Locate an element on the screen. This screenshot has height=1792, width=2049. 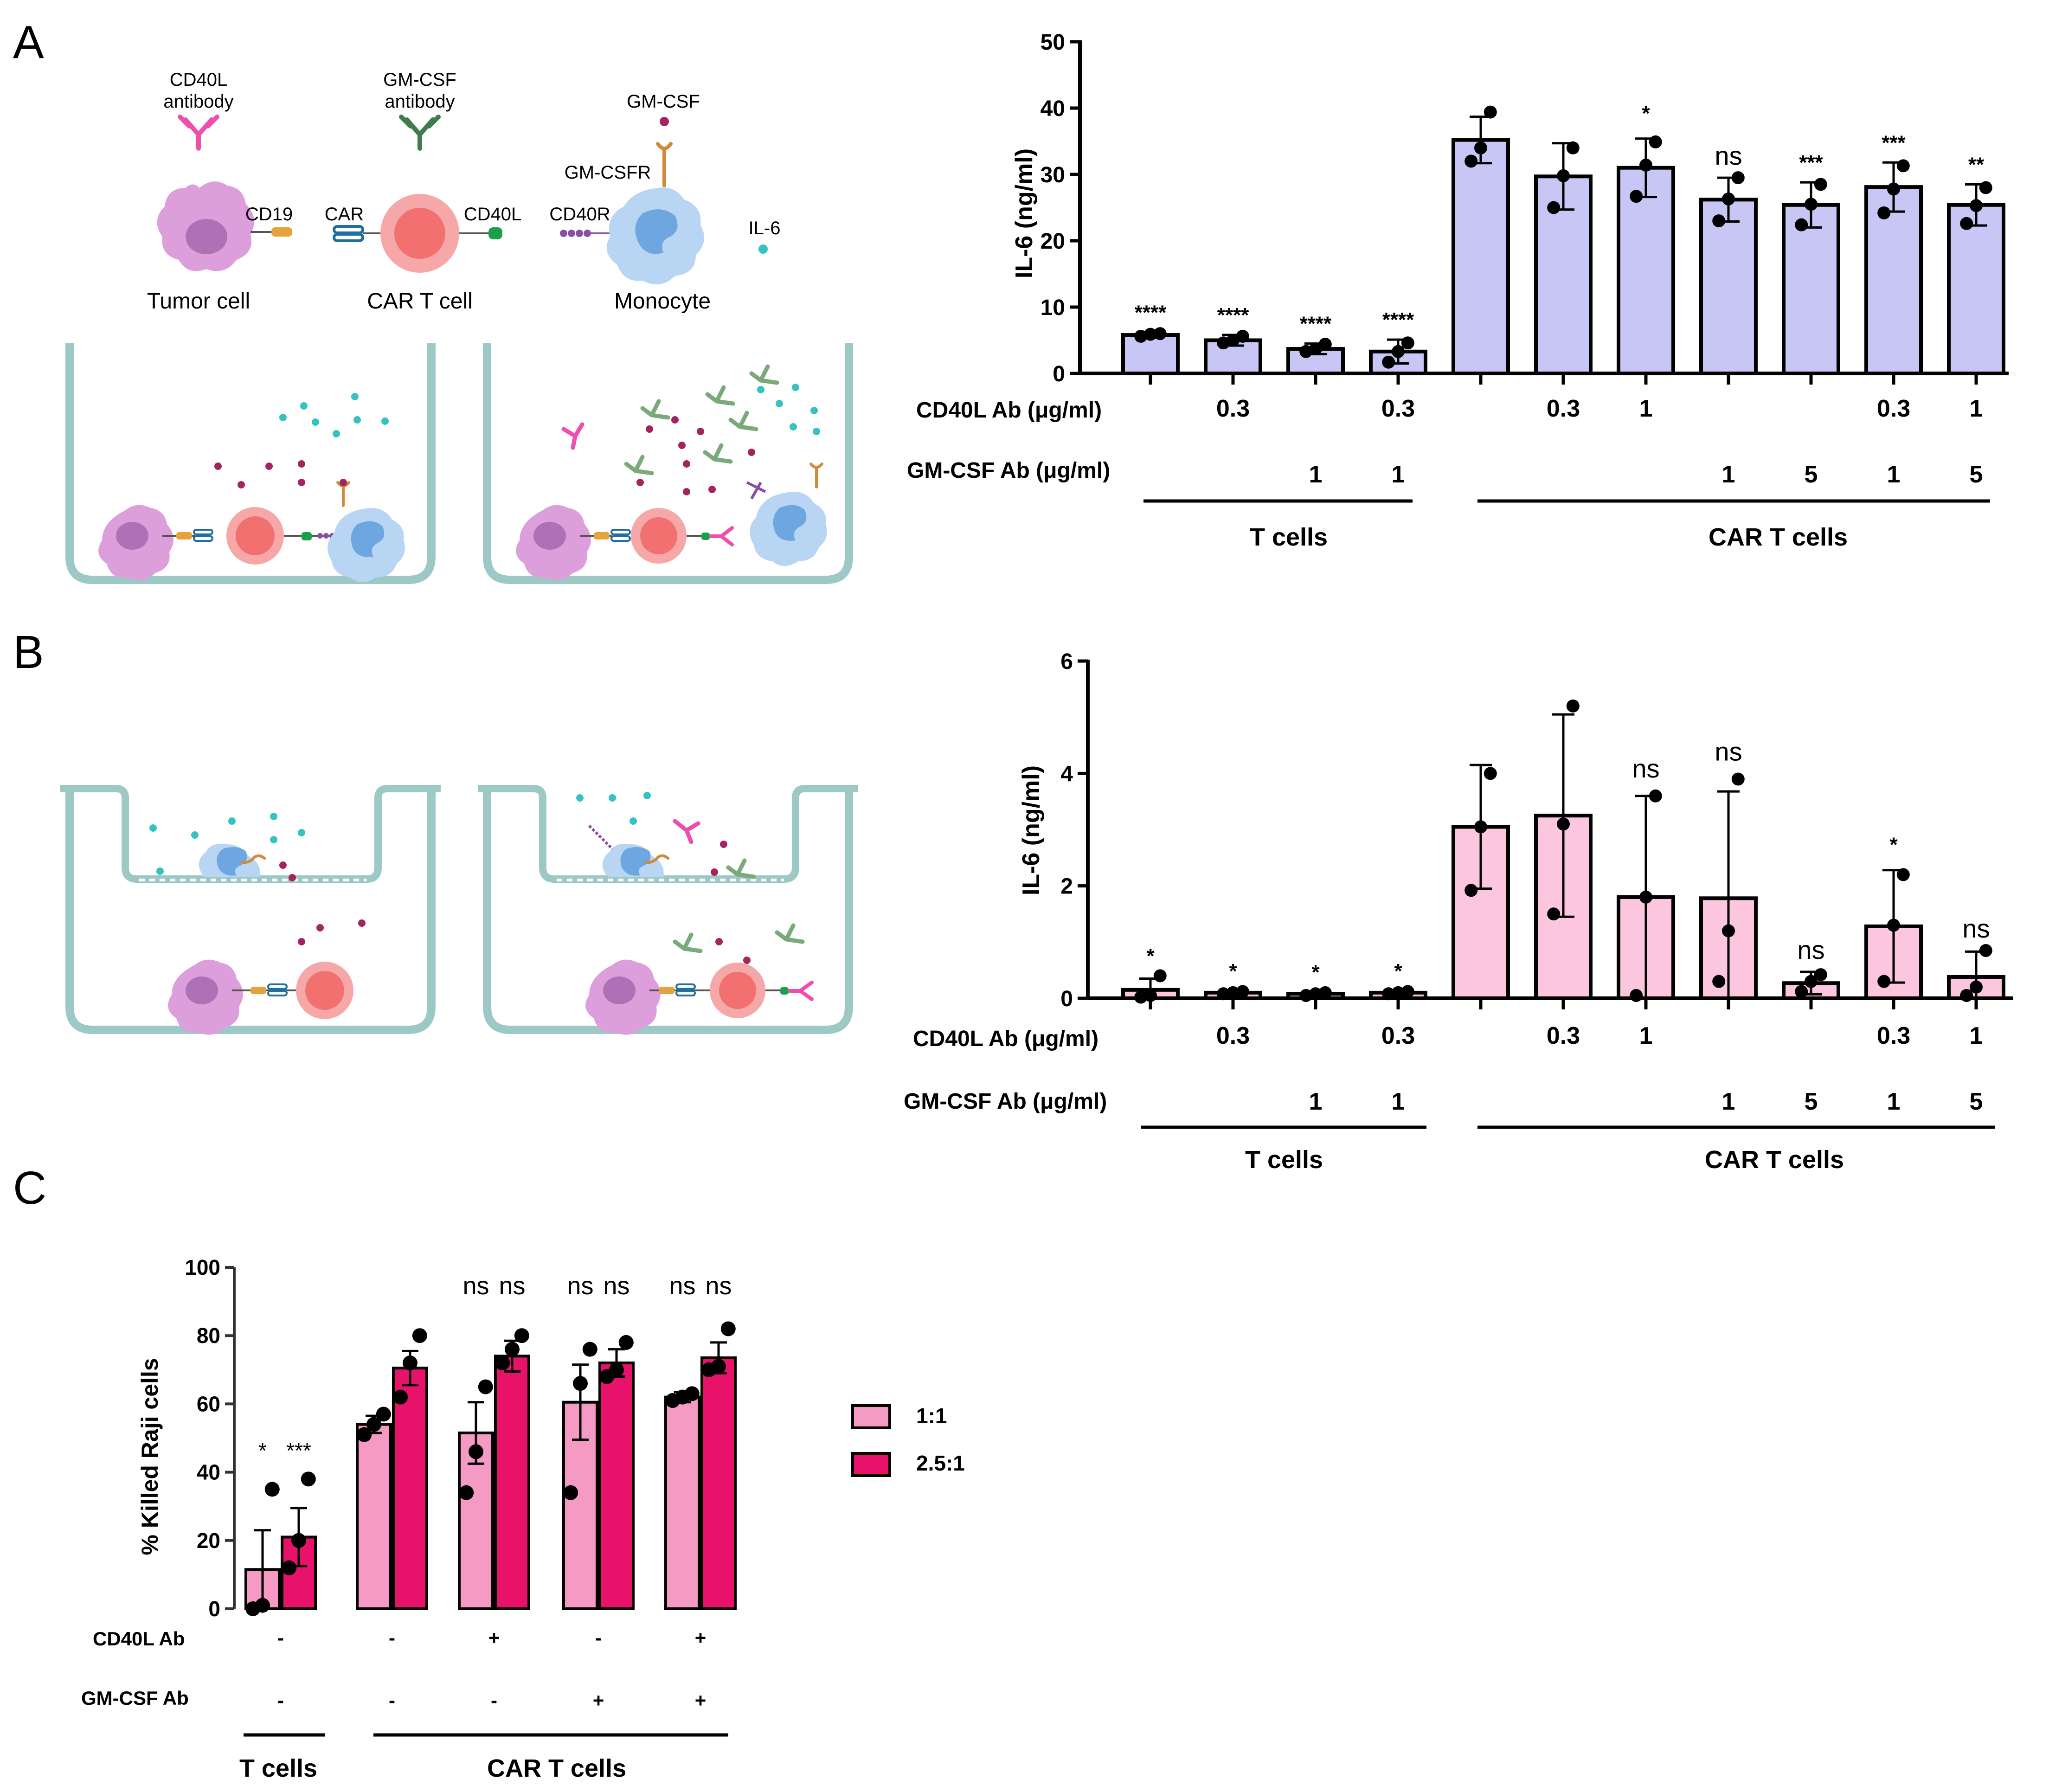
chart-b-ytick: 4 is located at coordinates (1066, 774).